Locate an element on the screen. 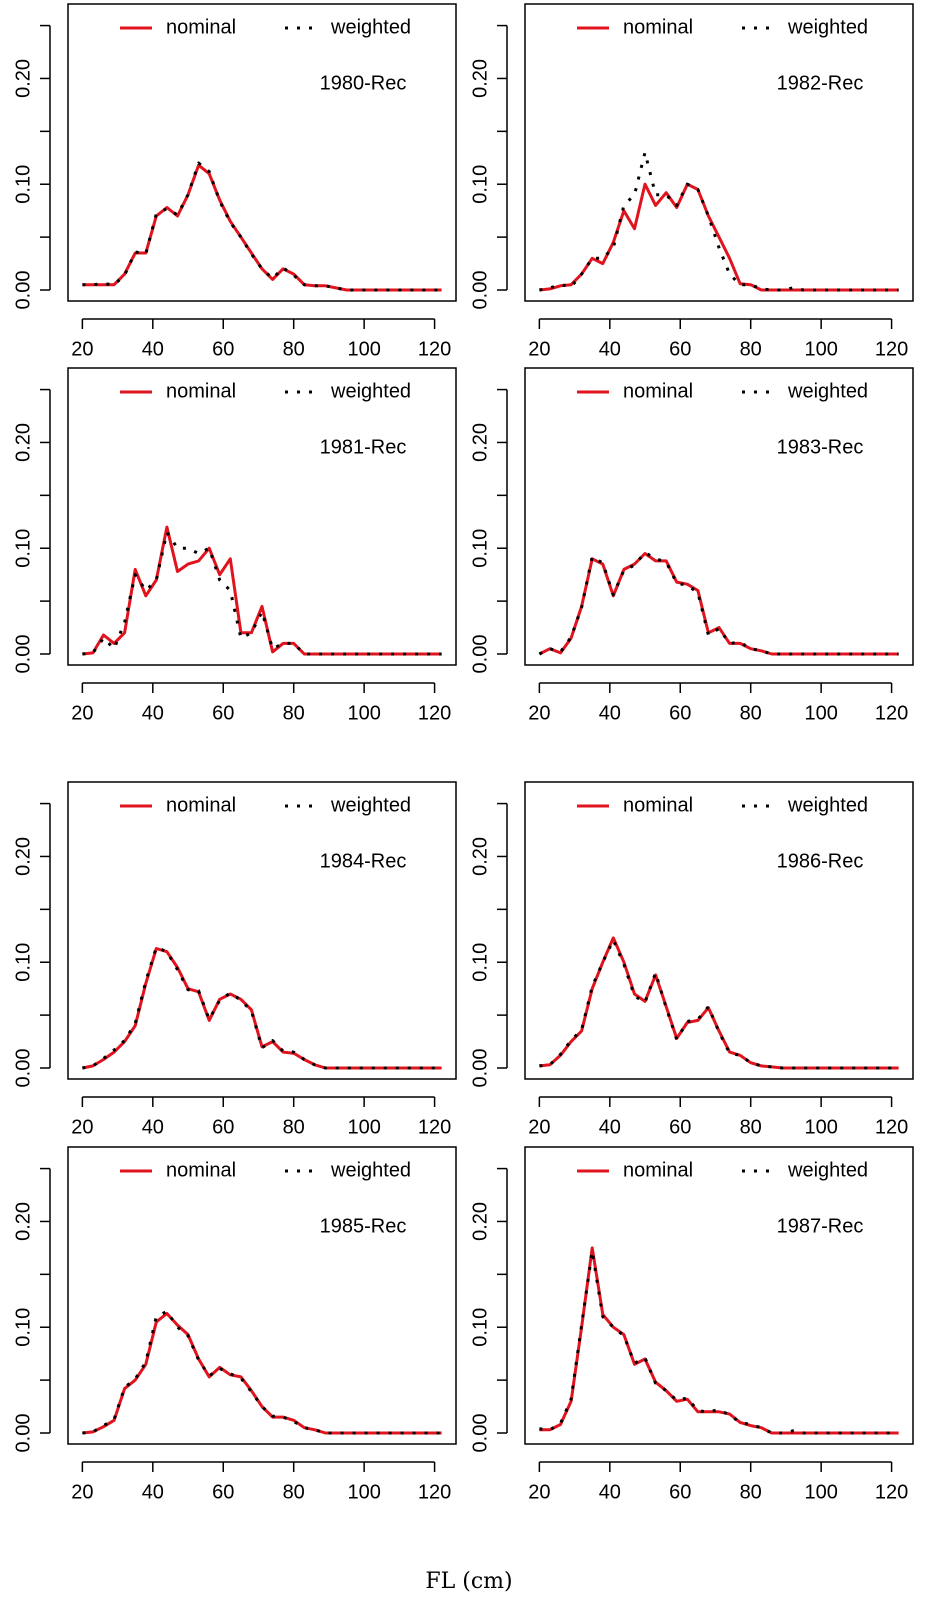 The width and height of the screenshot is (938, 1614). panel-title: 1984-Rec is located at coordinates (363, 861).